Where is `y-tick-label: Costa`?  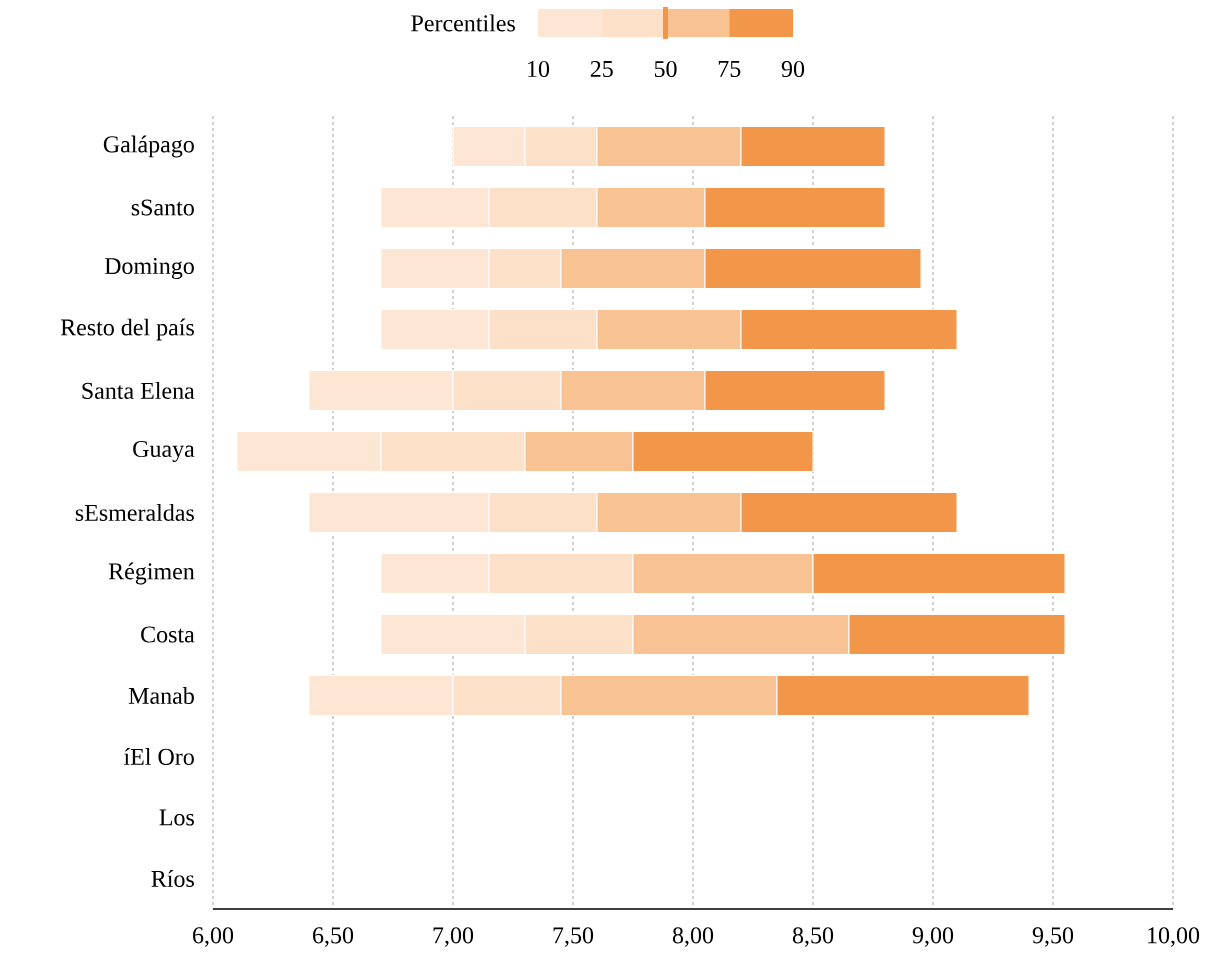 y-tick-label: Costa is located at coordinates (168, 634).